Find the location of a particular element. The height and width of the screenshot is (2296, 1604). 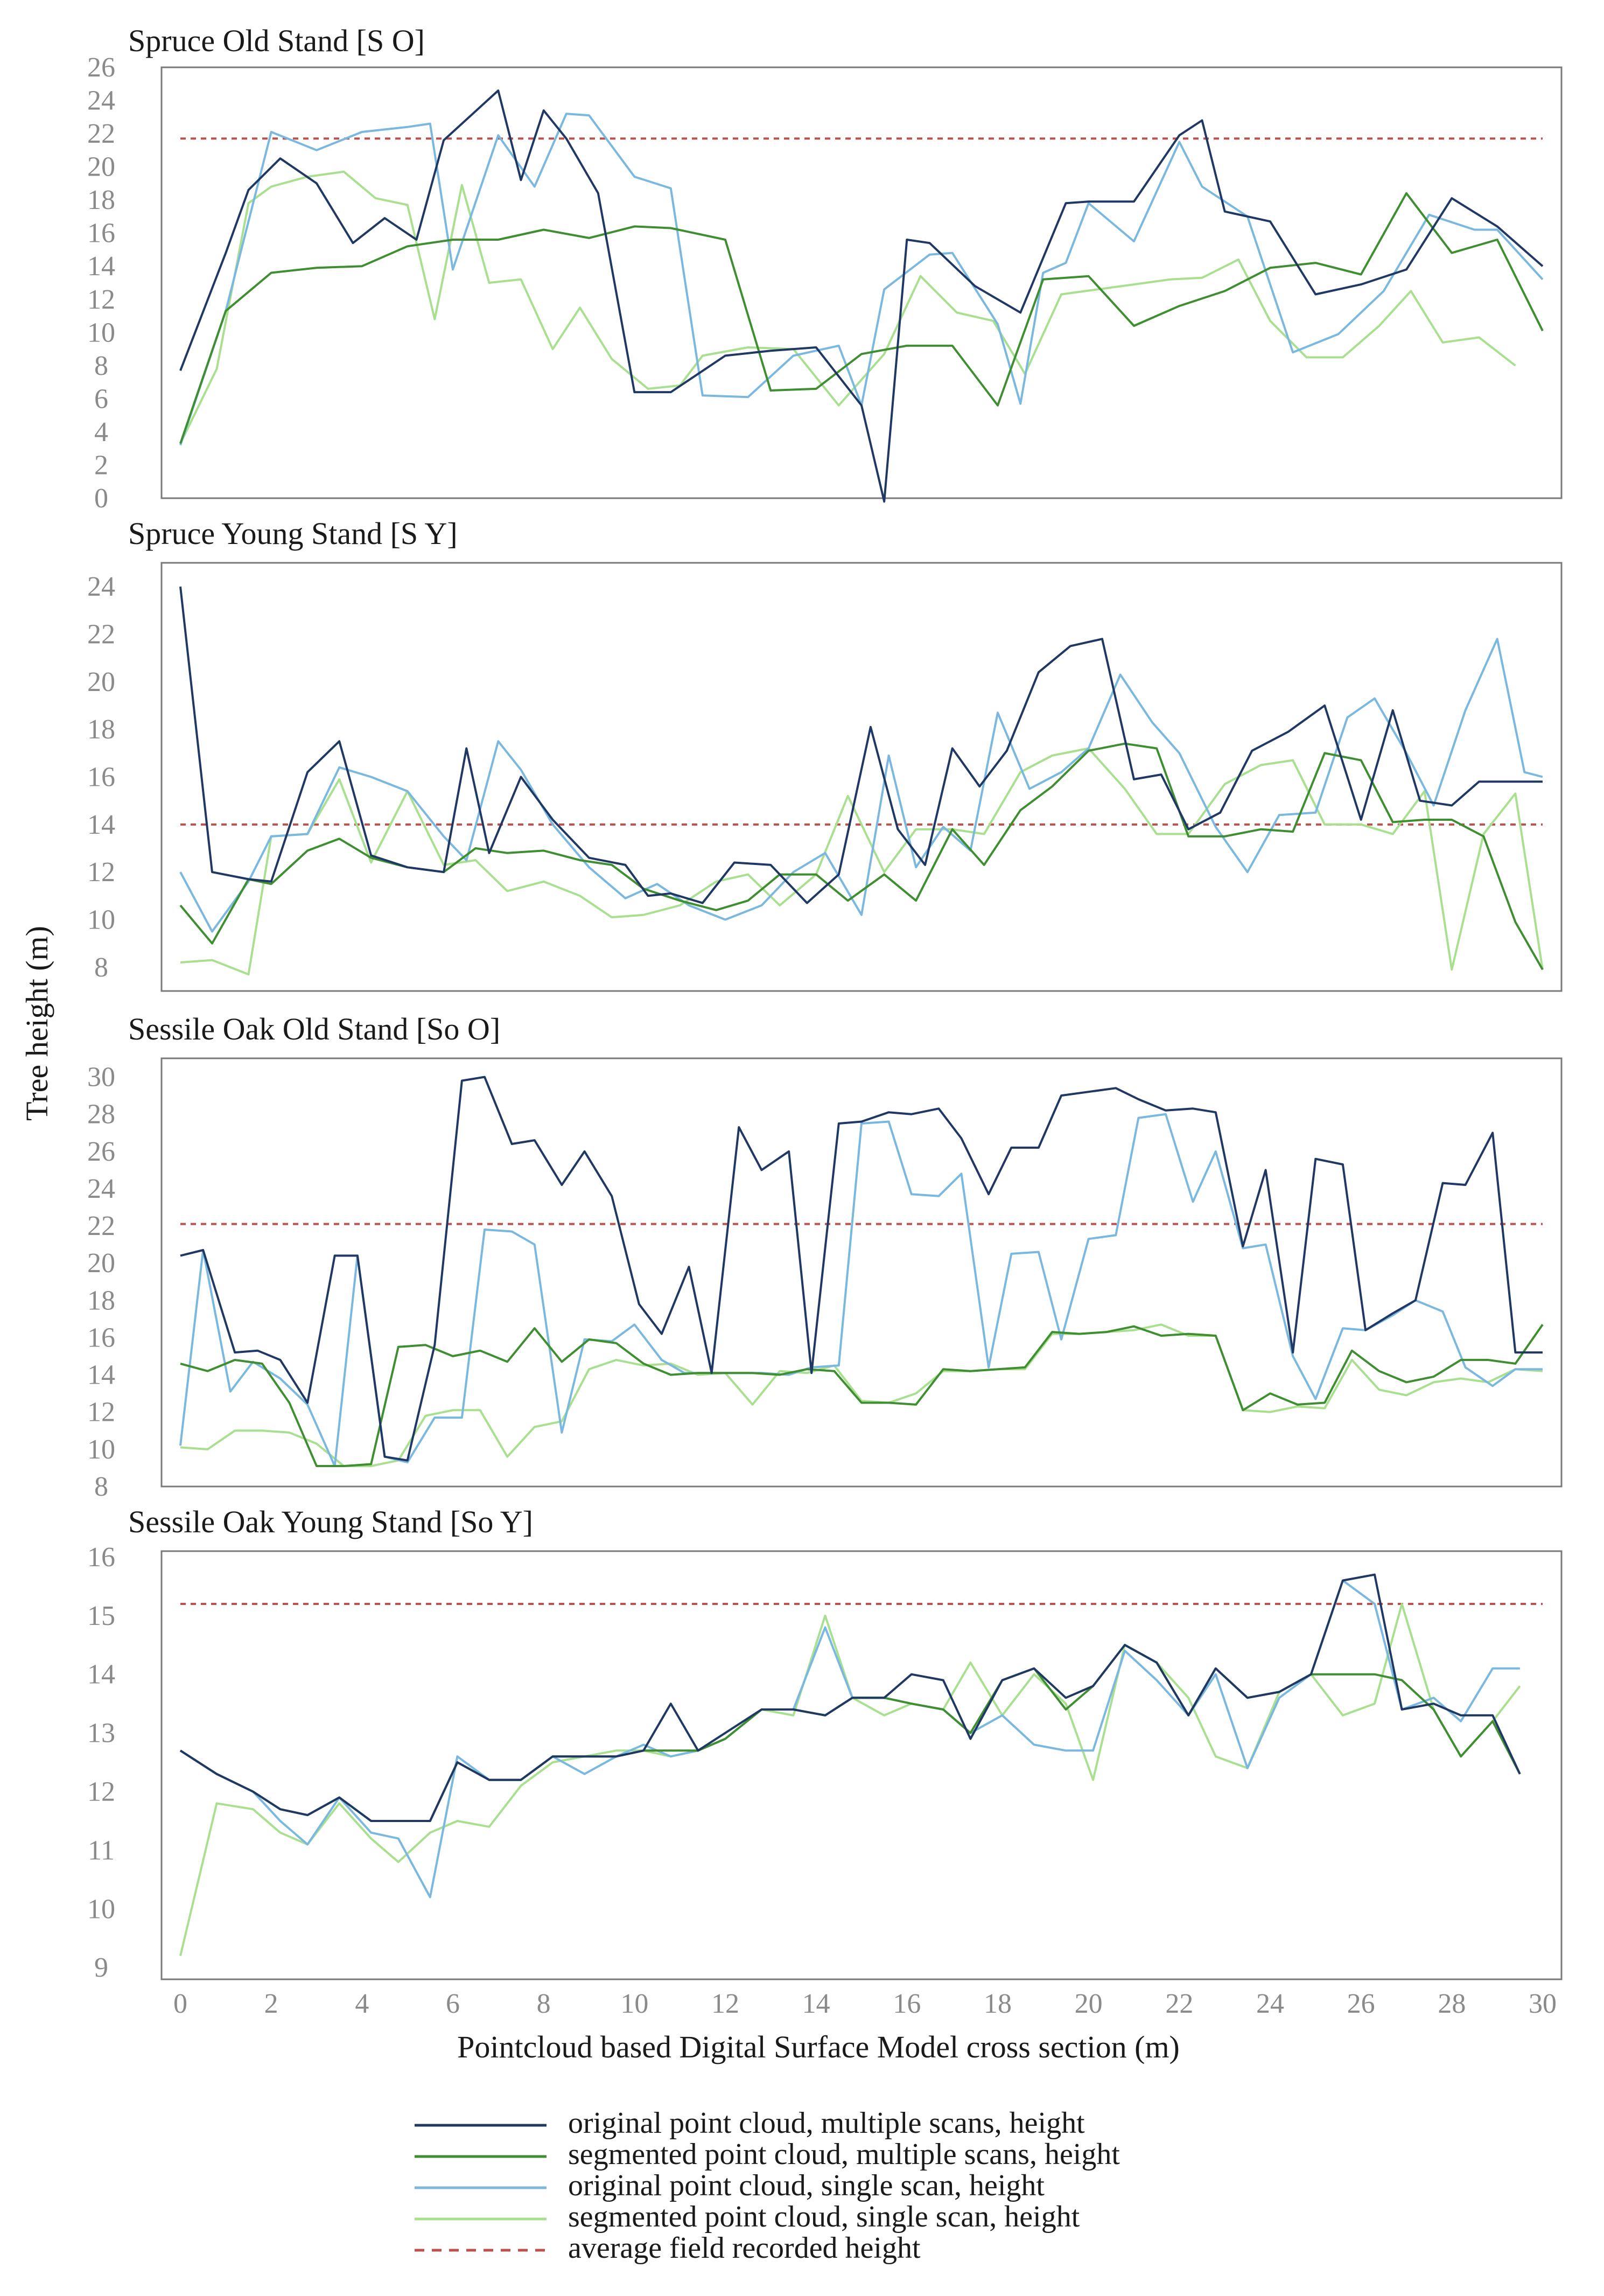

y-tick-label: 11 is located at coordinates (101, 1850).